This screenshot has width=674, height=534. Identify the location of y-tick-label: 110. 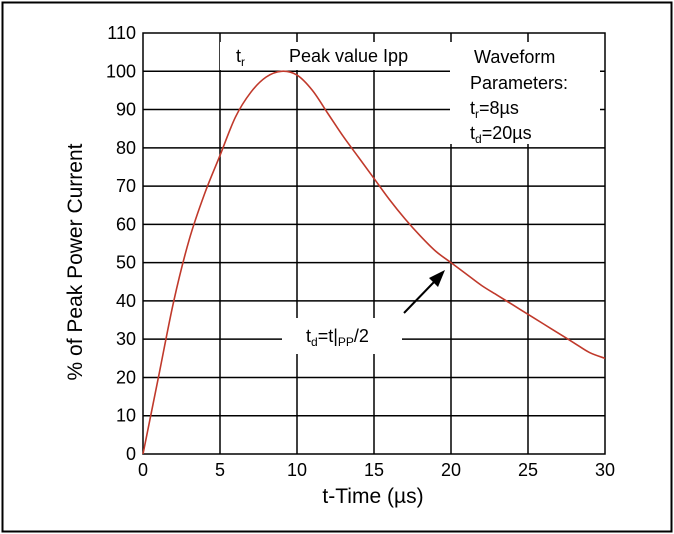
(121, 33).